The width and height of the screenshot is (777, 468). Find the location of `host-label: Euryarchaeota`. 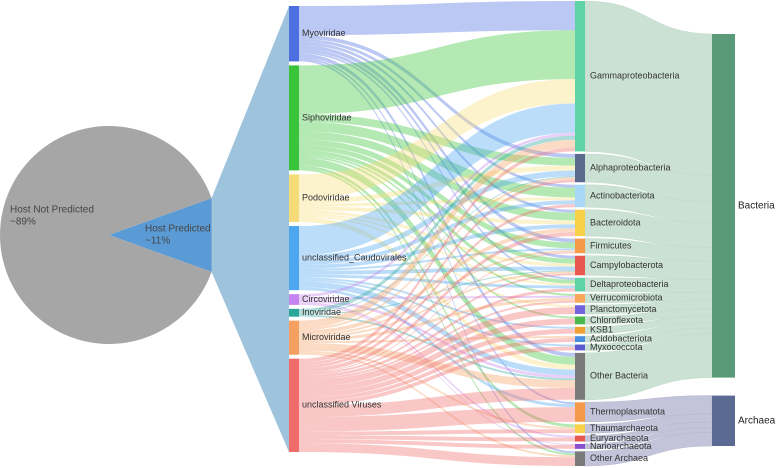

host-label: Euryarchaeota is located at coordinates (619, 438).